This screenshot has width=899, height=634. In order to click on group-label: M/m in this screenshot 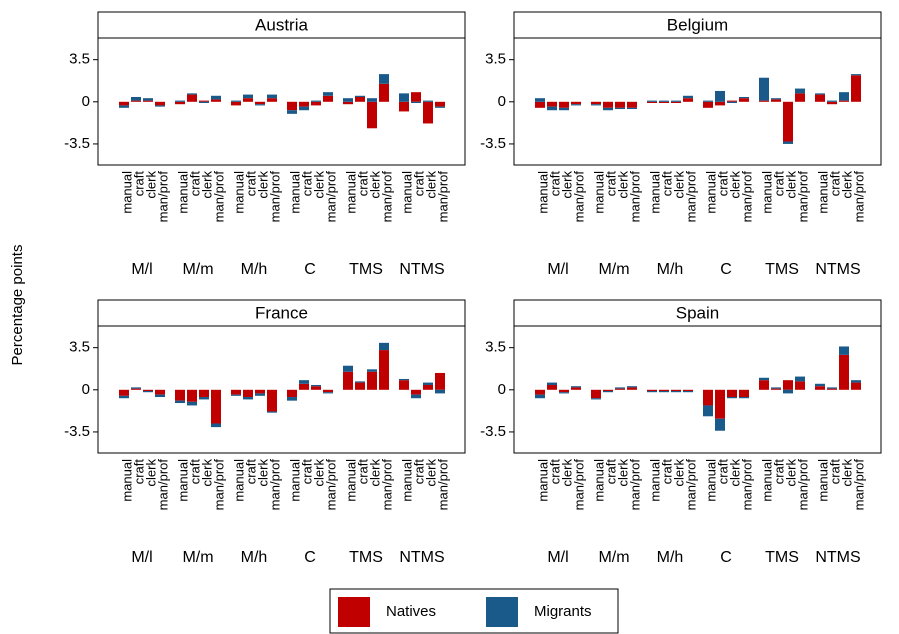, I will do `click(613, 557)`.